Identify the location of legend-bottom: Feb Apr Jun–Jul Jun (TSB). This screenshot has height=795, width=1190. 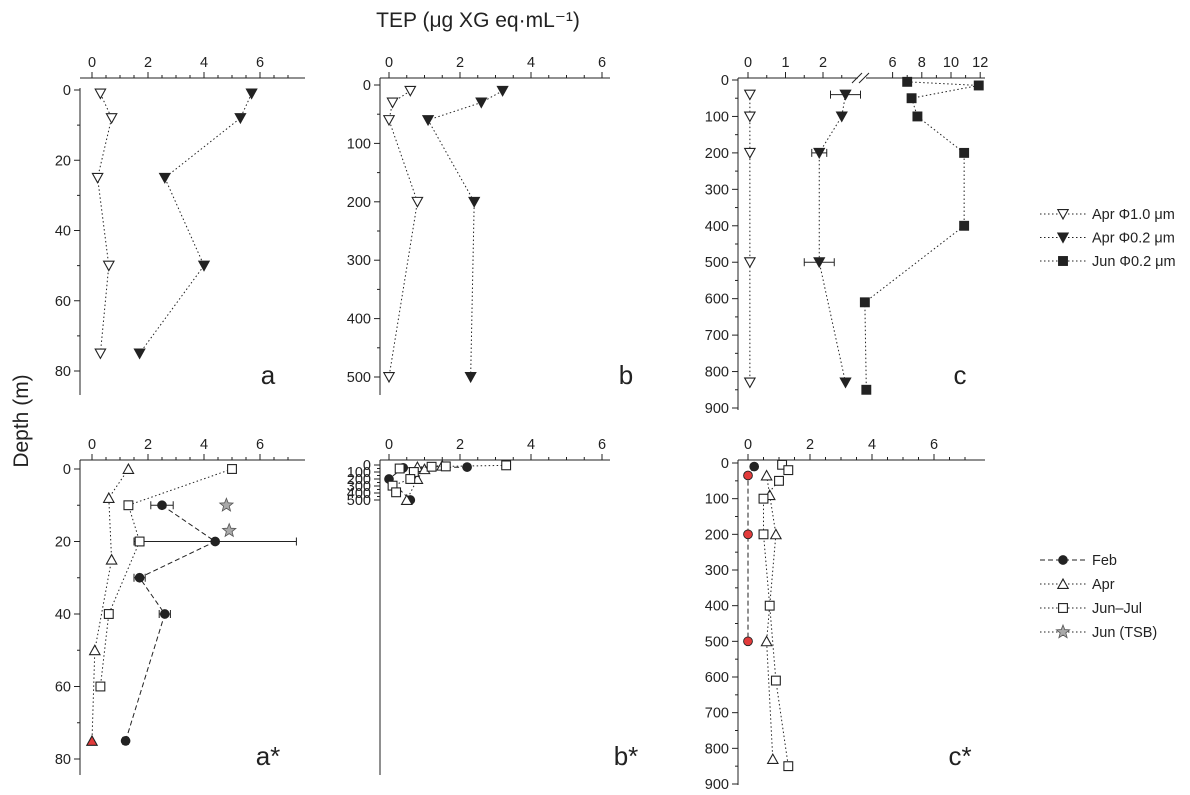
(1098, 597).